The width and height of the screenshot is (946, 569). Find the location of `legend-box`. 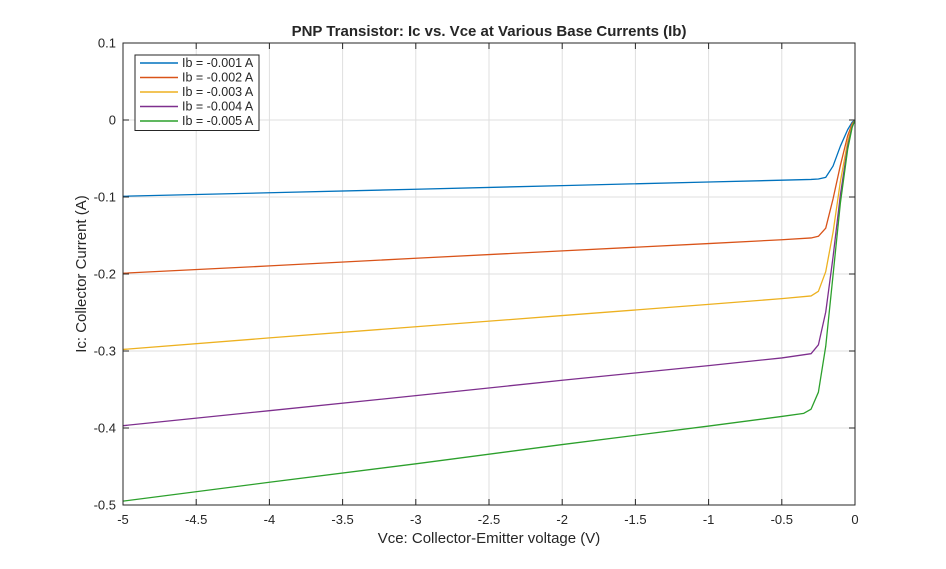

legend-box is located at coordinates (197, 92).